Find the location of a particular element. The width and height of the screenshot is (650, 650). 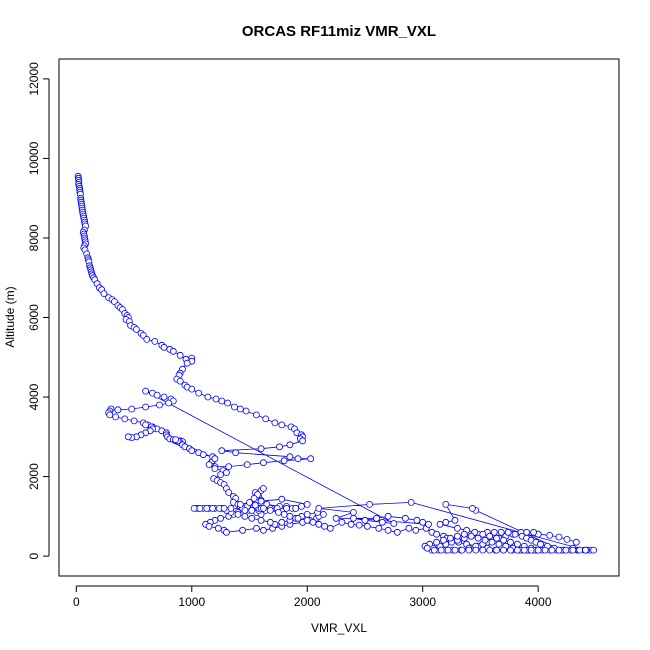

y-tick-label: 6000 is located at coordinates (34, 317).